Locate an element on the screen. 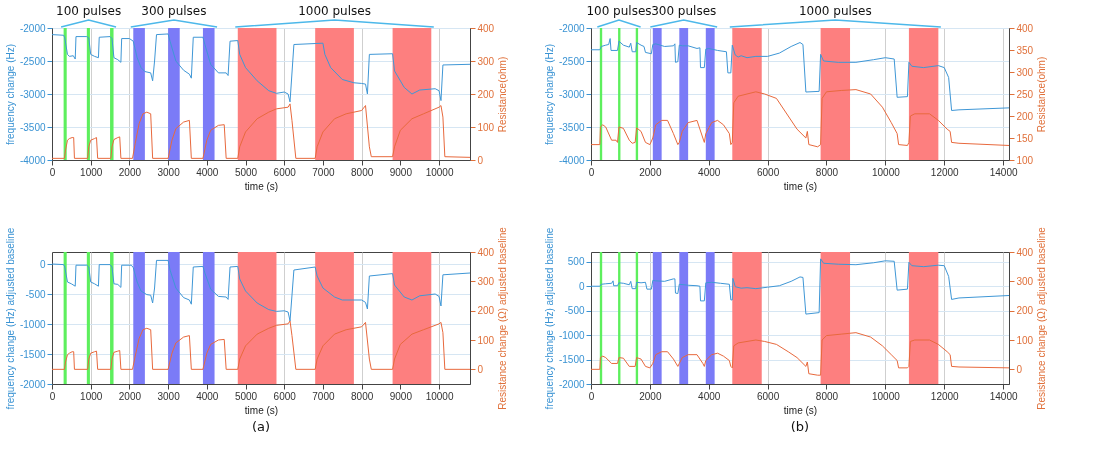 The height and width of the screenshot is (472, 1097). y-tick-label: 500 is located at coordinates (576, 262).